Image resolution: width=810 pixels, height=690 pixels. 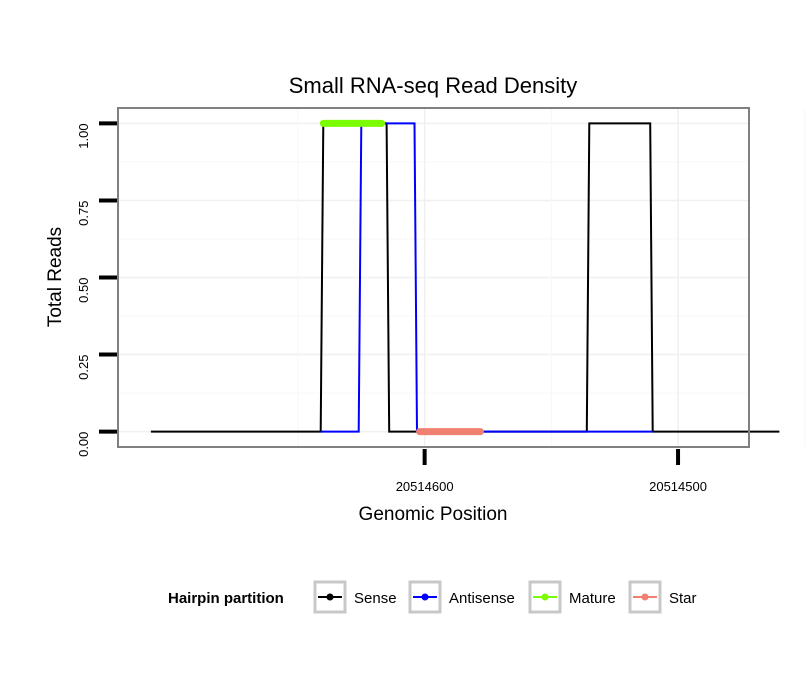 What do you see at coordinates (433, 85) in the screenshot?
I see `chart-title: Small RNA-seq Read Density` at bounding box center [433, 85].